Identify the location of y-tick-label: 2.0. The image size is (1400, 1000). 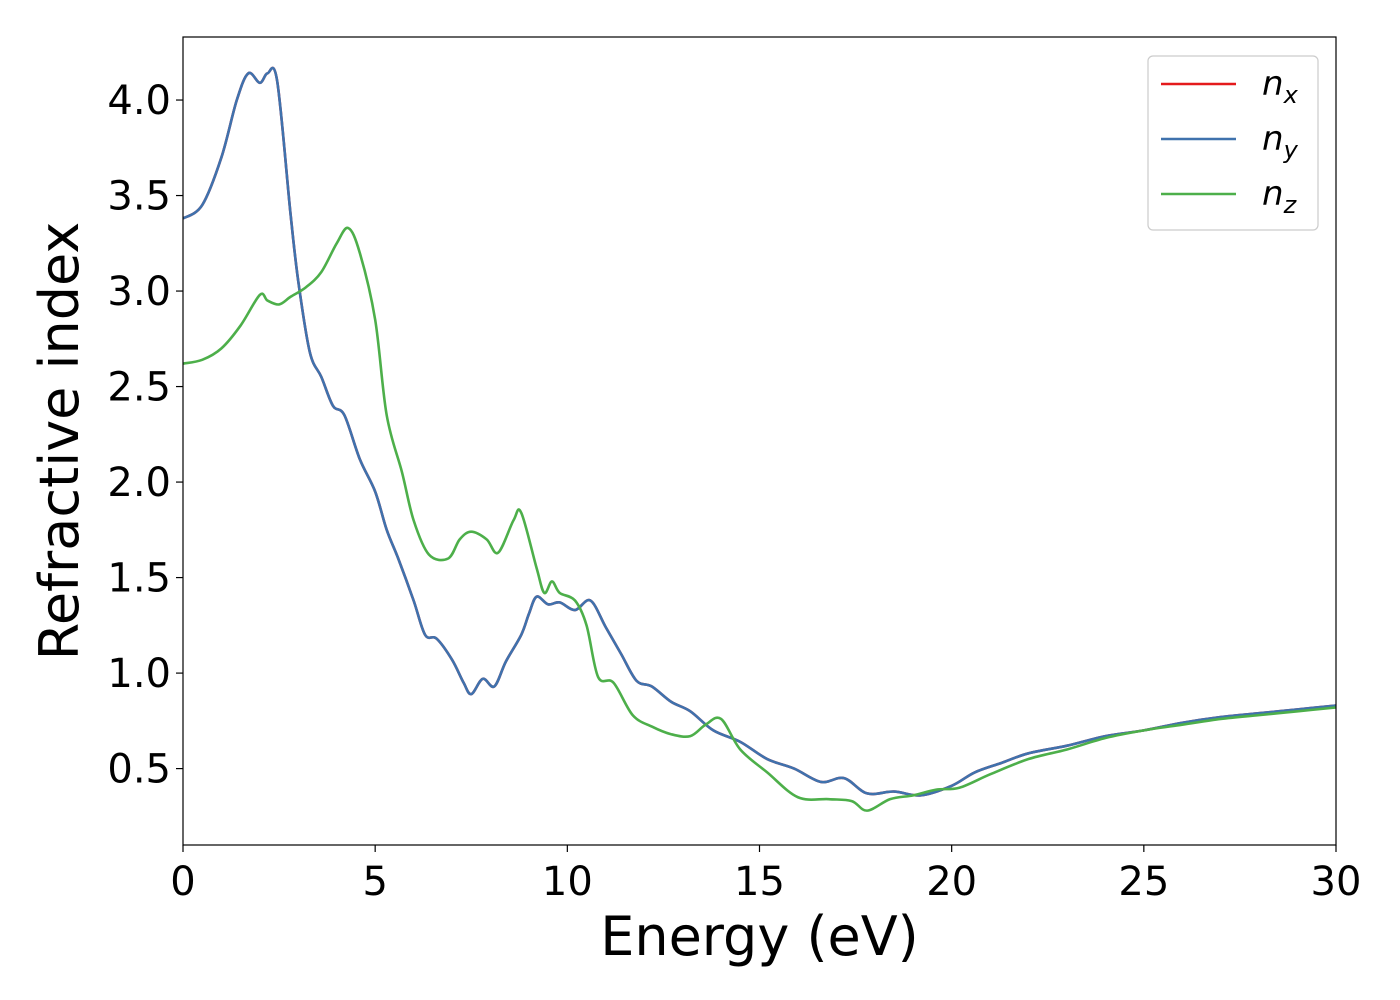
(139, 483).